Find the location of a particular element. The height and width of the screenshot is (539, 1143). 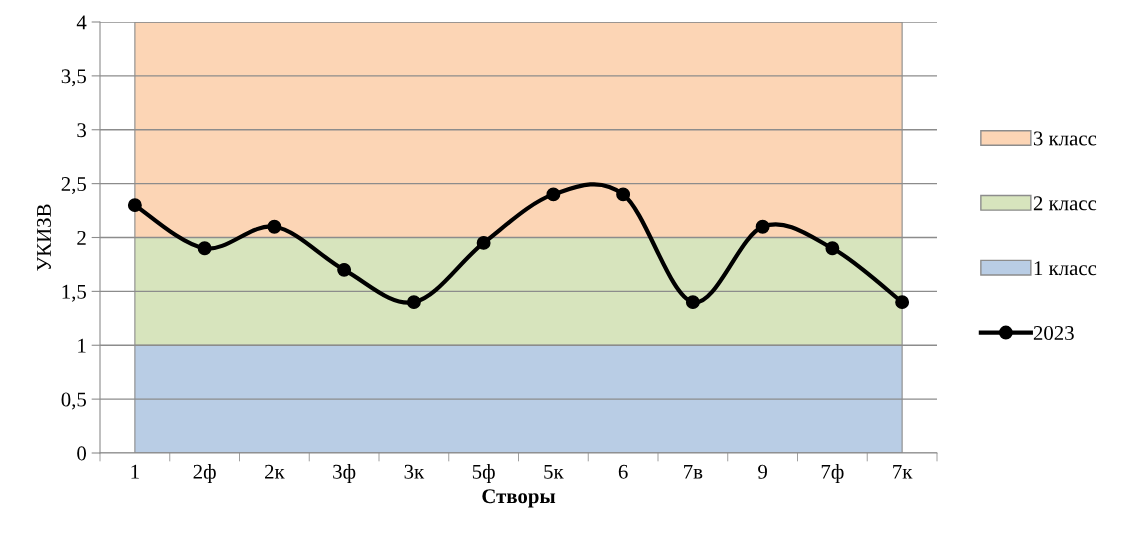

y-tick-label: 3 is located at coordinates (81, 130).